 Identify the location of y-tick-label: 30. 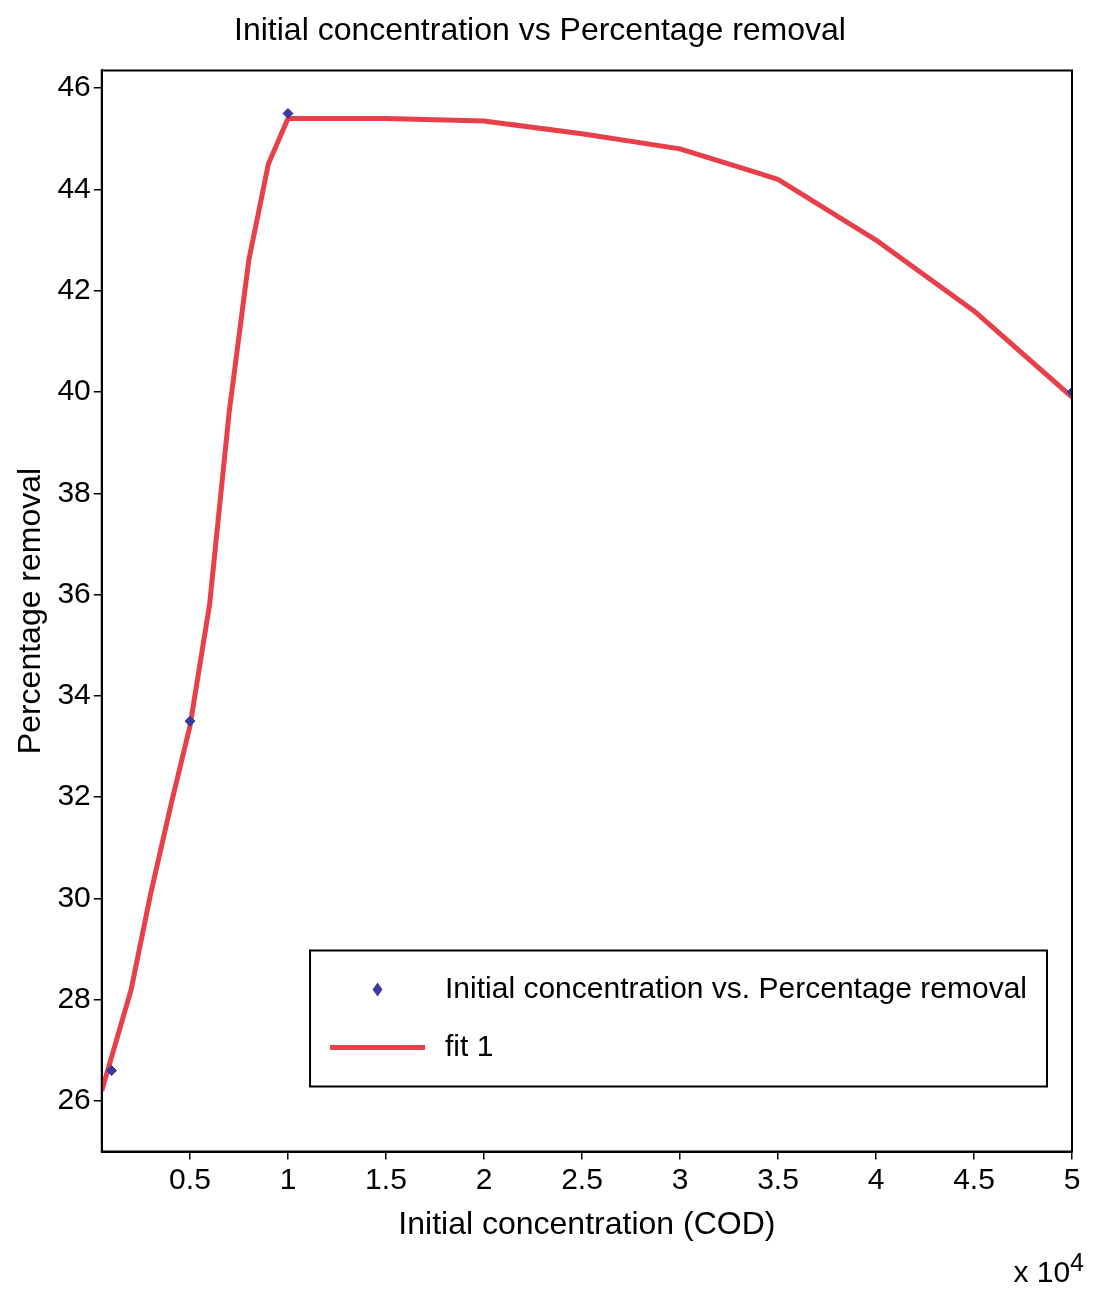
(74, 896).